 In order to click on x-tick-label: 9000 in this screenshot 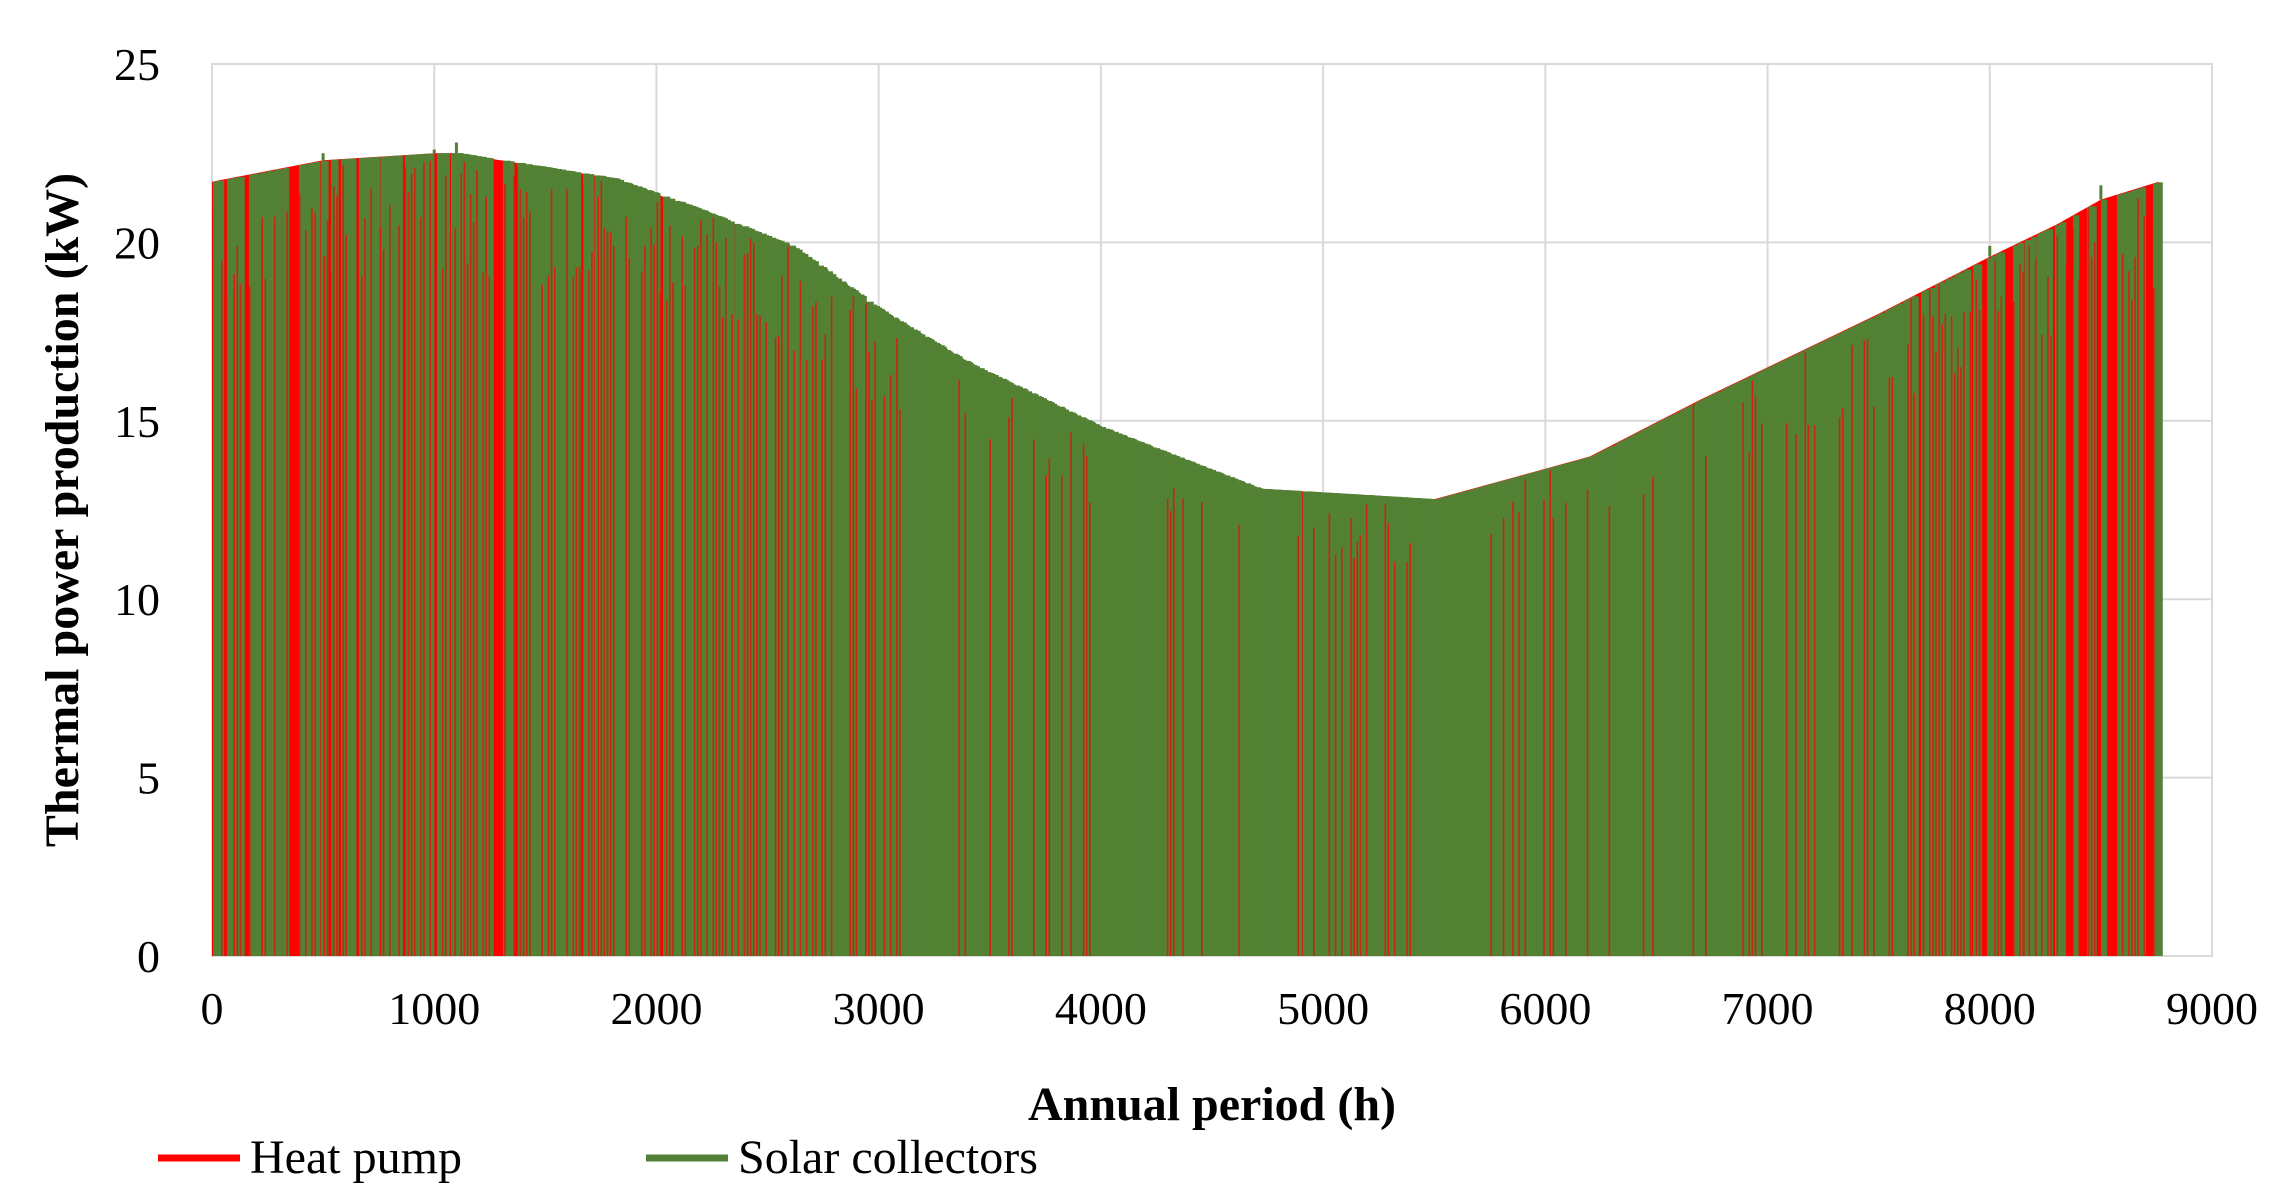, I will do `click(2212, 1008)`.